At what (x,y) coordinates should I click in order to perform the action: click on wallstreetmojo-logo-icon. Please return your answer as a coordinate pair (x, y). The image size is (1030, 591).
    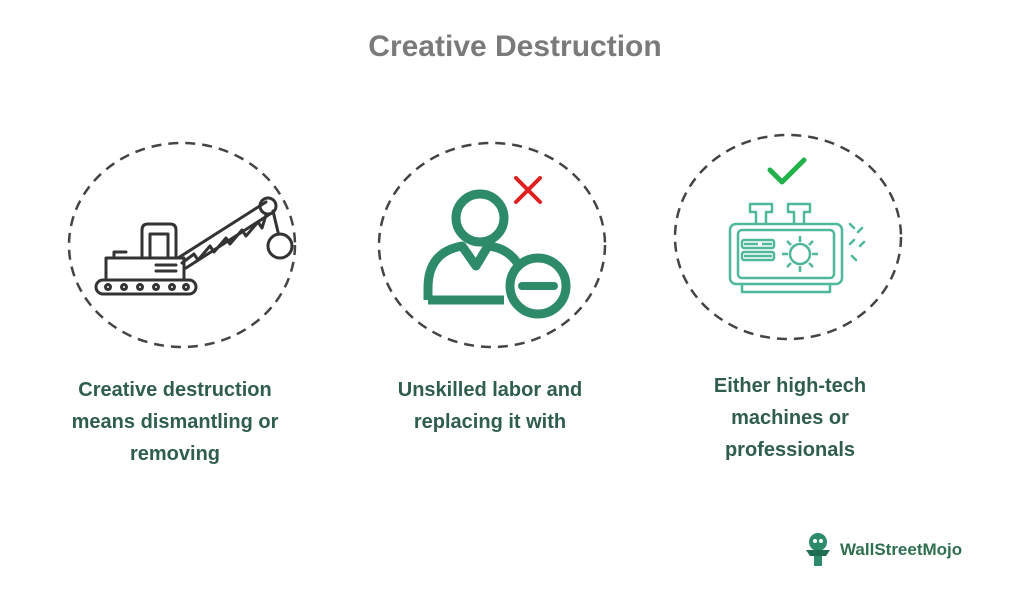
    Looking at the image, I should click on (818, 549).